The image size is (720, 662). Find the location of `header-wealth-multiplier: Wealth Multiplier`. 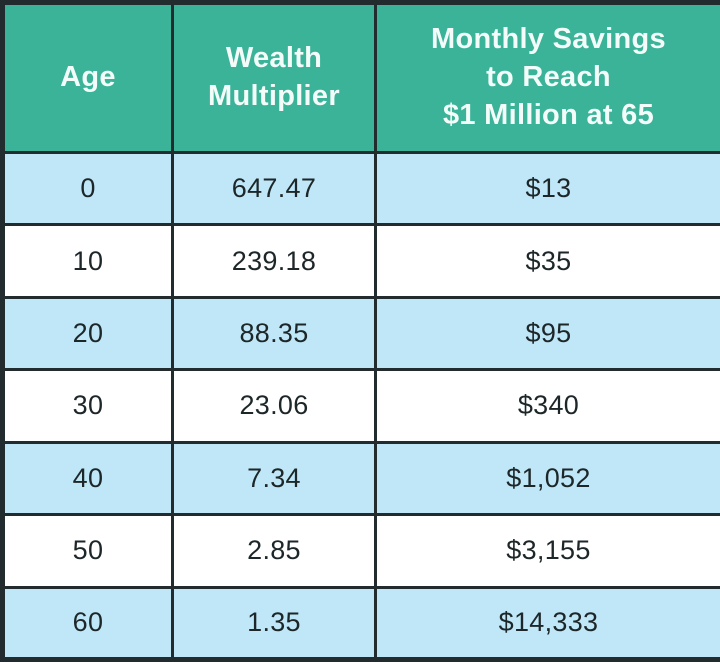

header-wealth-multiplier: Wealth Multiplier is located at coordinates (274, 77).